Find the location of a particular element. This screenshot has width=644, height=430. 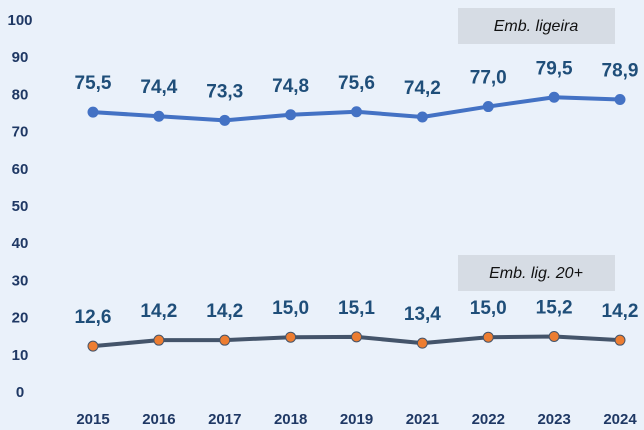

x-tick-label: 2015 is located at coordinates (92, 419).